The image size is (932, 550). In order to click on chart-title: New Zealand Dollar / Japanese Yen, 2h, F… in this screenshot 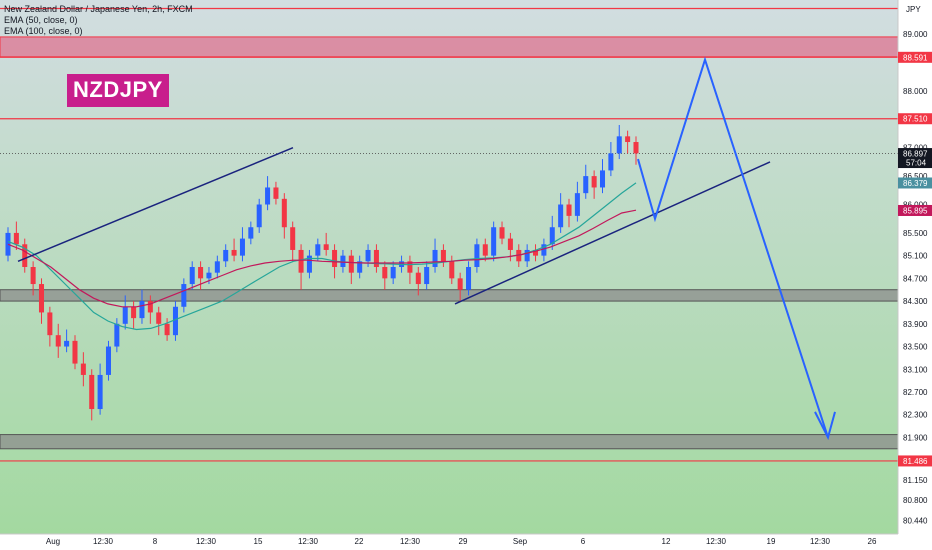, I will do `click(98, 9)`.